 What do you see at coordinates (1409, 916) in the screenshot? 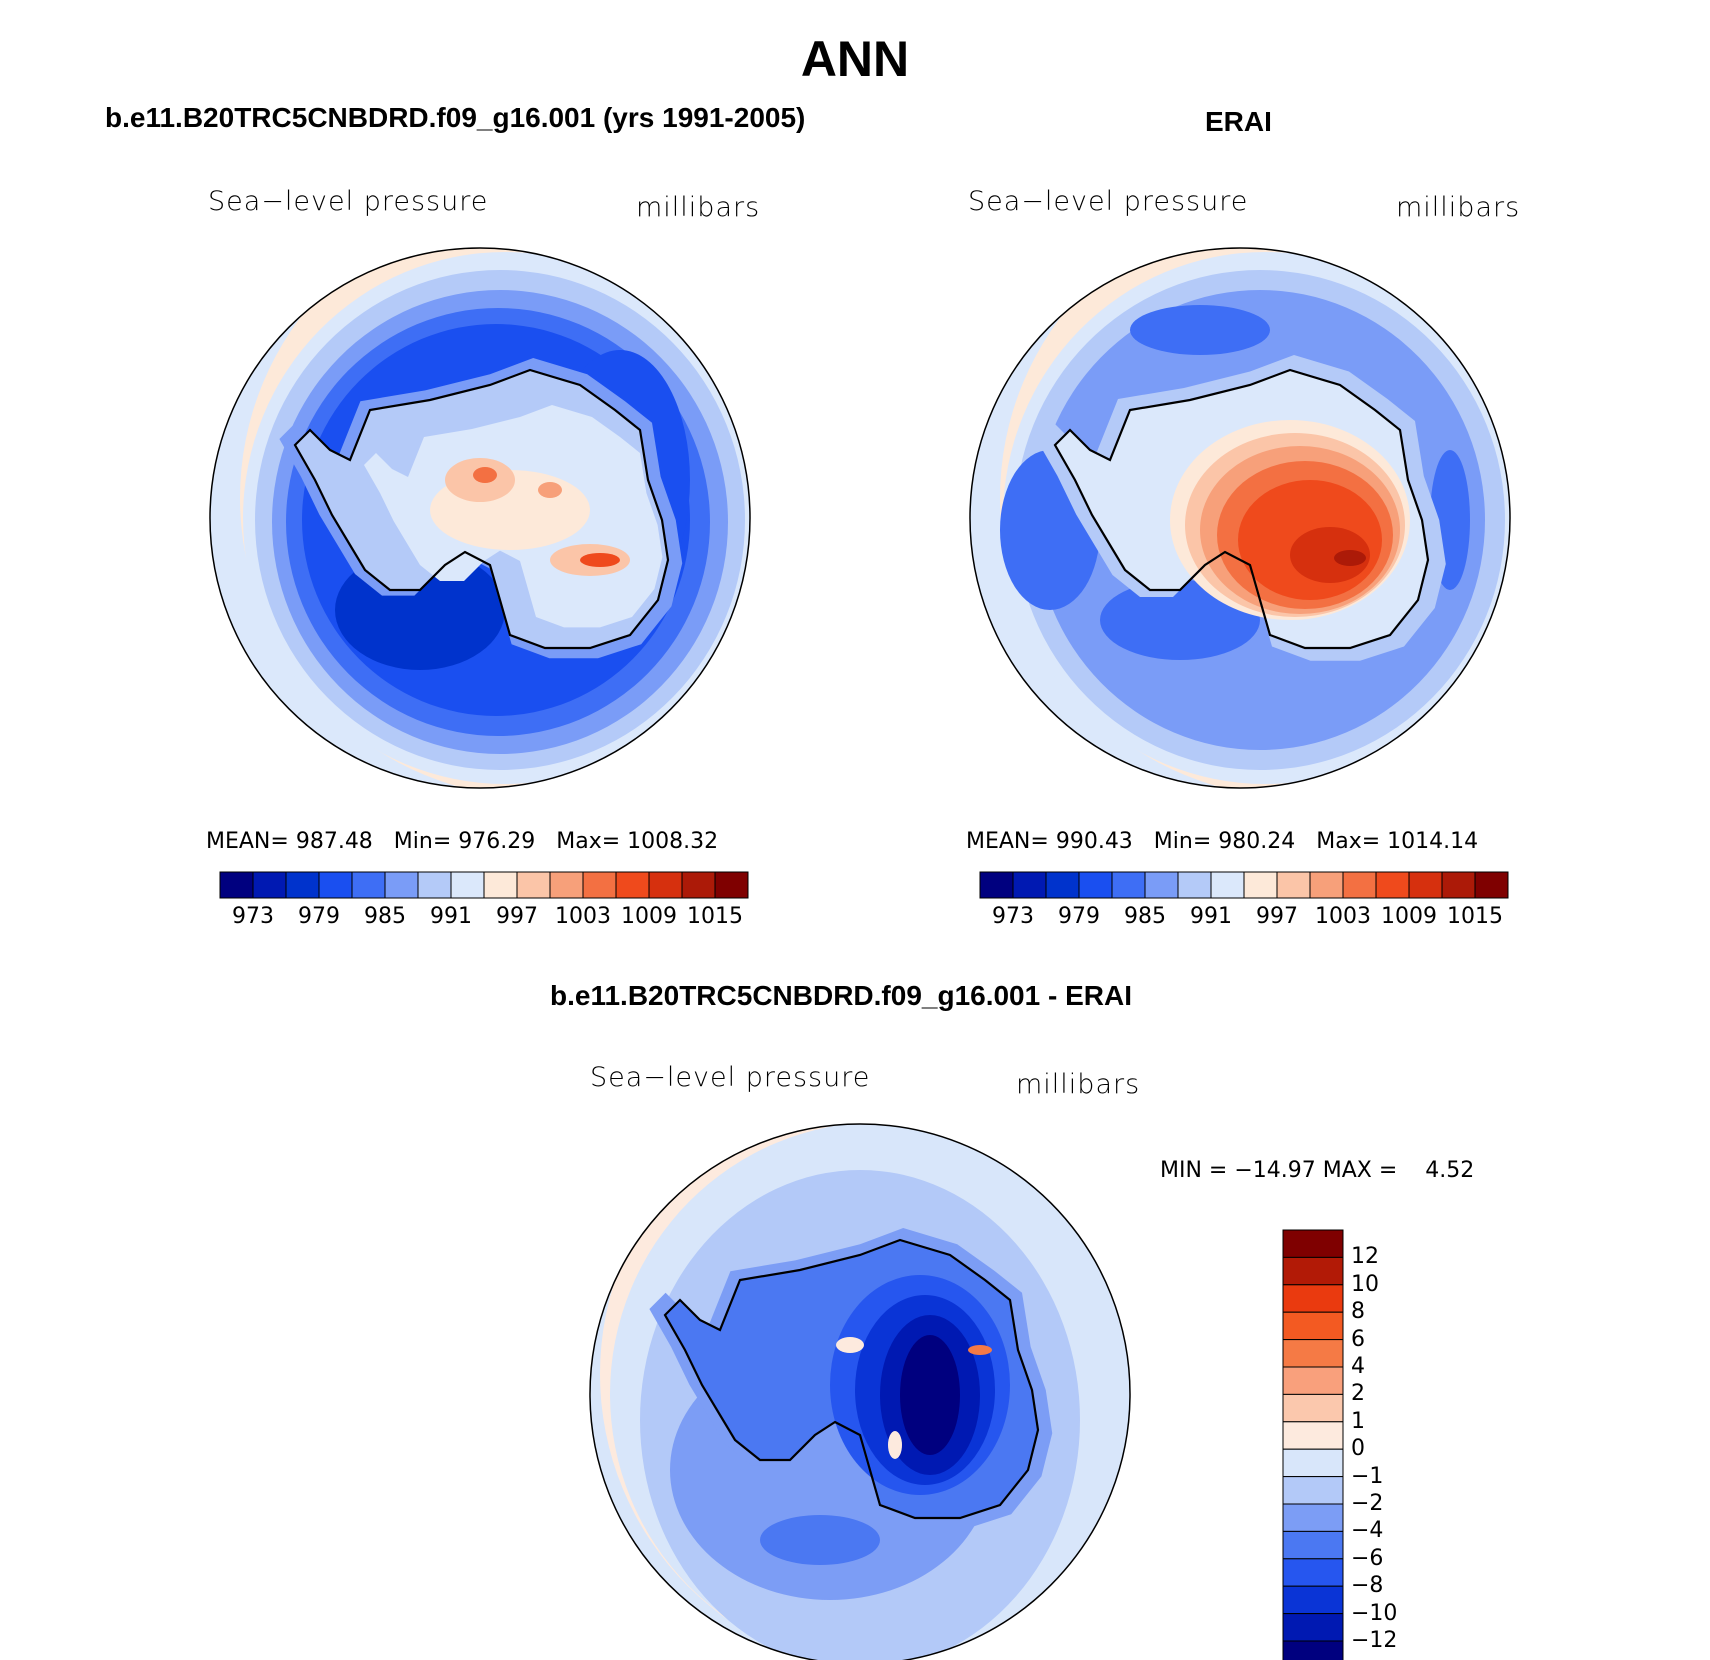
I see `right-colorbar-tick-label: 1009` at bounding box center [1409, 916].